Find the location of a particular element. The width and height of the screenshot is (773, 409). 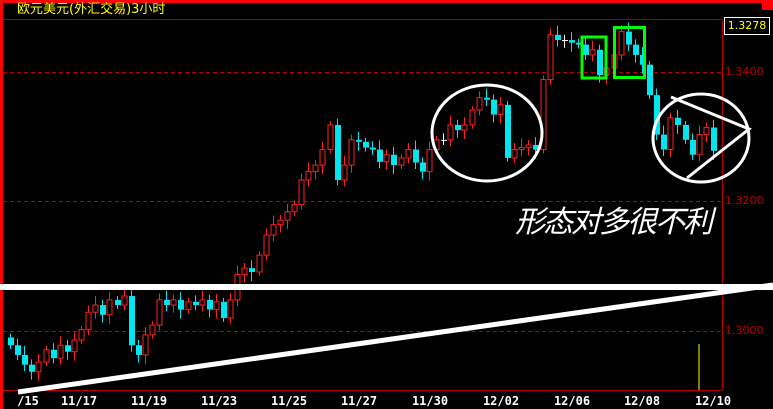

ellipse-annotation is located at coordinates (487, 133).